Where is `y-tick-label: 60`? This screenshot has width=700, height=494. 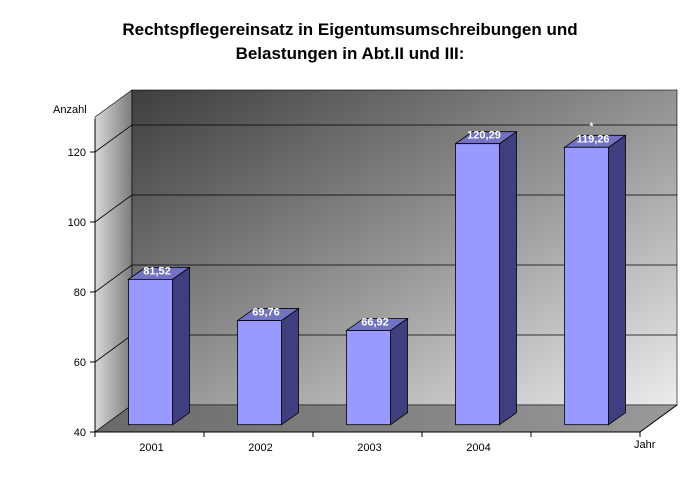
y-tick-label: 60 is located at coordinates (80, 363).